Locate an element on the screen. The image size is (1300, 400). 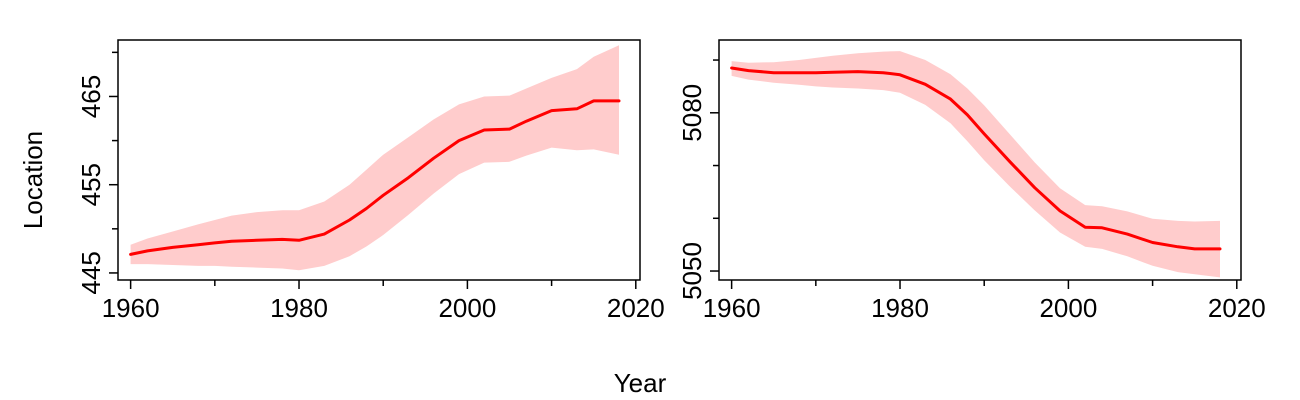
x-axis-title: Year is located at coordinates (640, 383).